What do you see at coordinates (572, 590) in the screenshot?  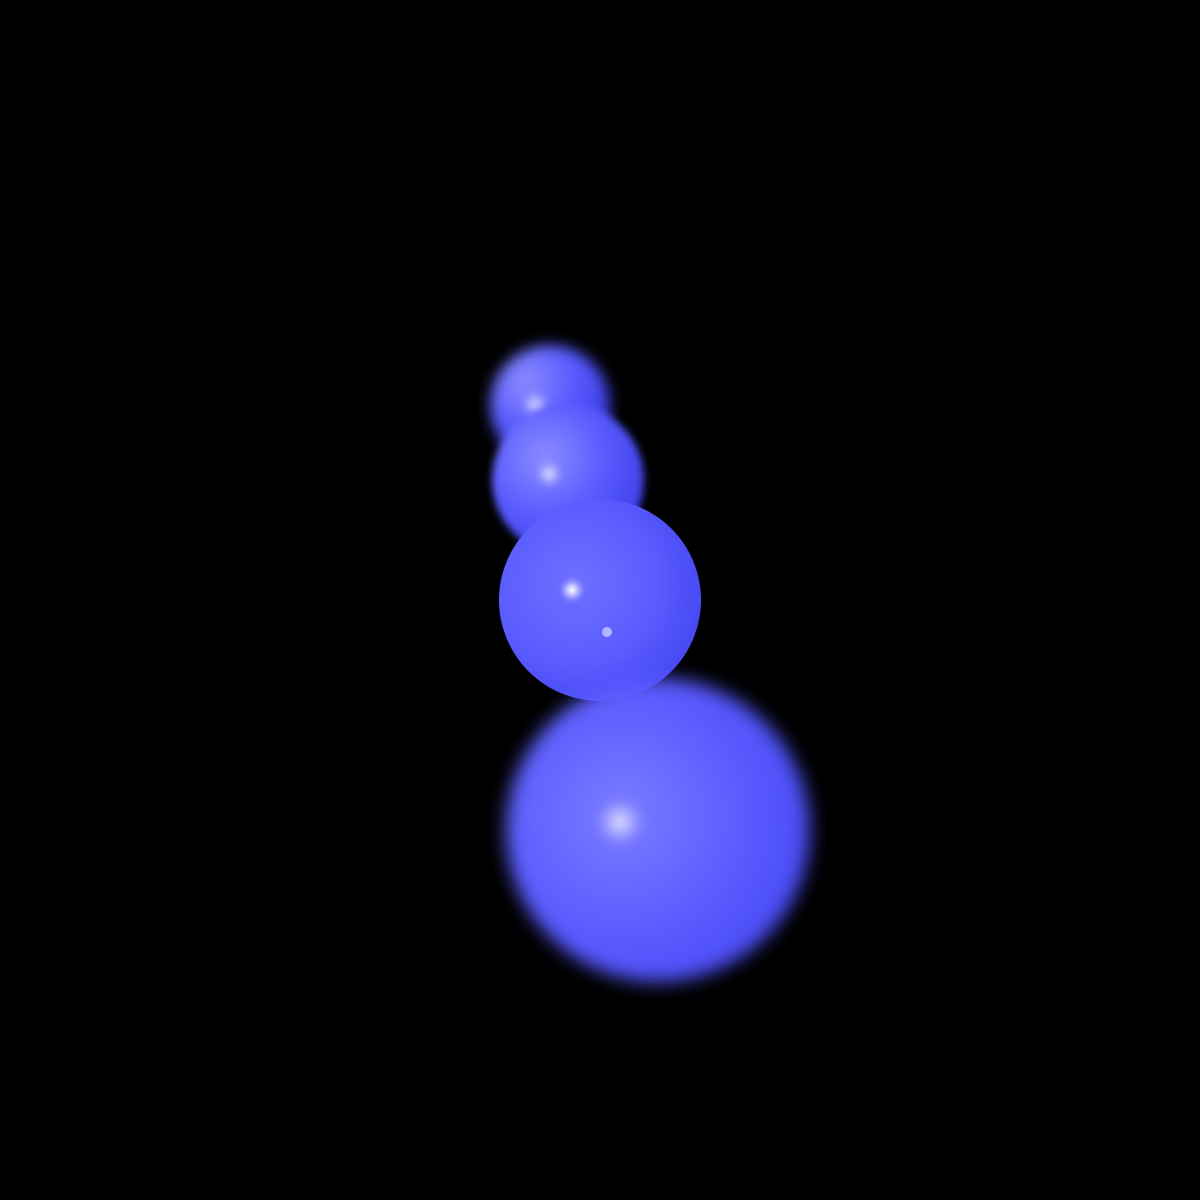 I see `sphere-focused-highlight` at bounding box center [572, 590].